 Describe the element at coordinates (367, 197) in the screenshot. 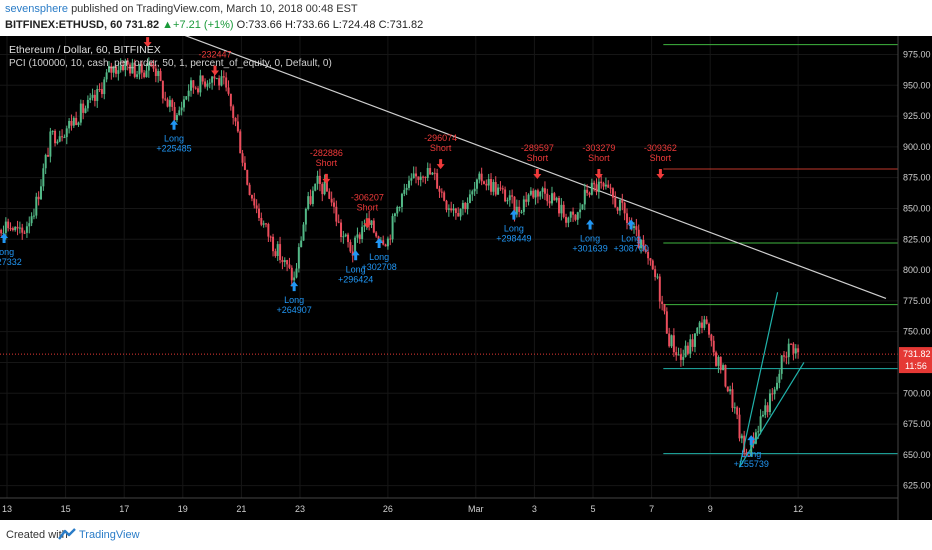

I see `signal-value: -306207` at that location.